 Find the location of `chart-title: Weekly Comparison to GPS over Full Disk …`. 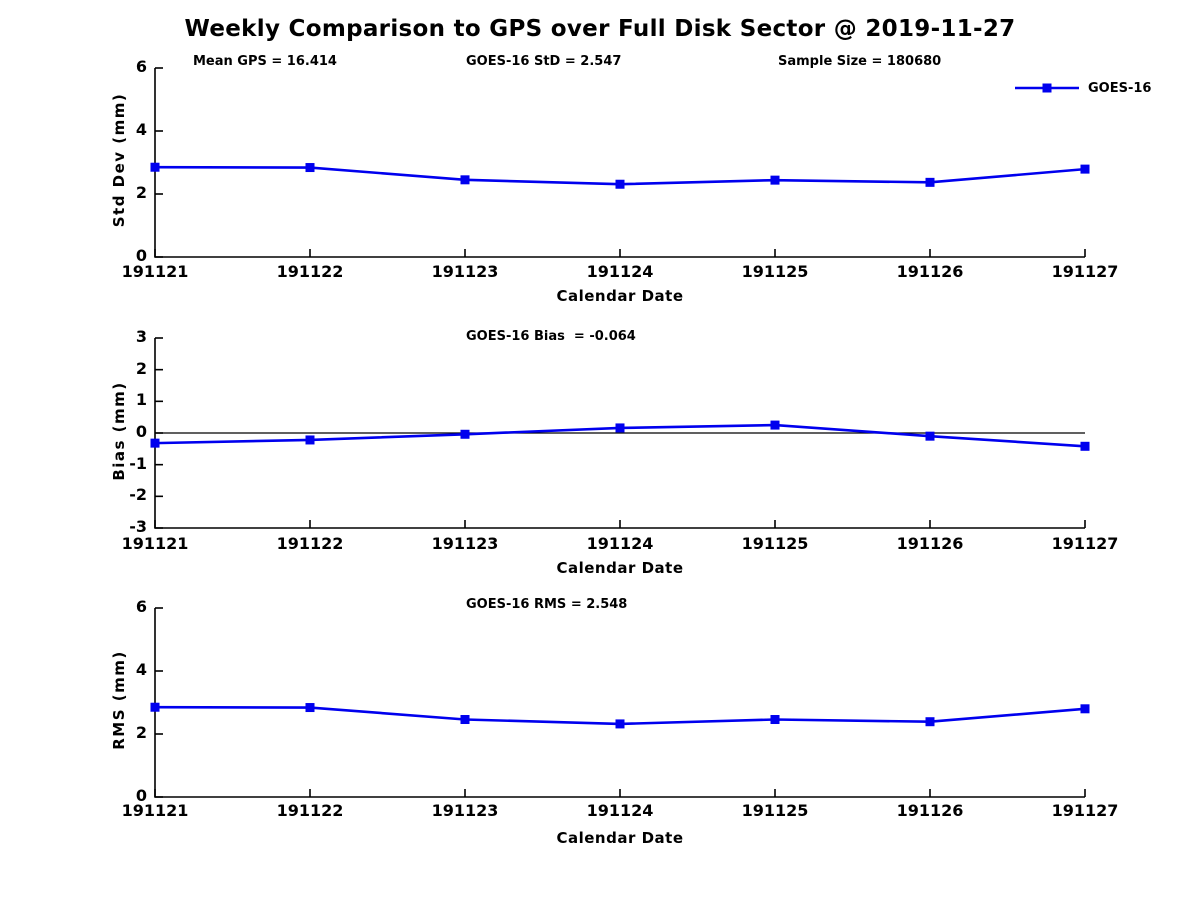

chart-title: Weekly Comparison to GPS over Full Disk … is located at coordinates (600, 29).